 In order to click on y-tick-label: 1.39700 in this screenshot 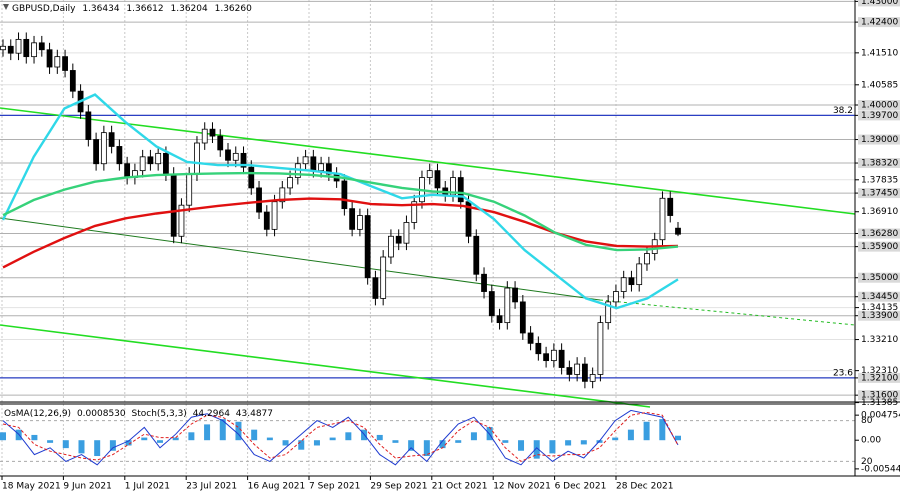, I will do `click(879, 116)`.